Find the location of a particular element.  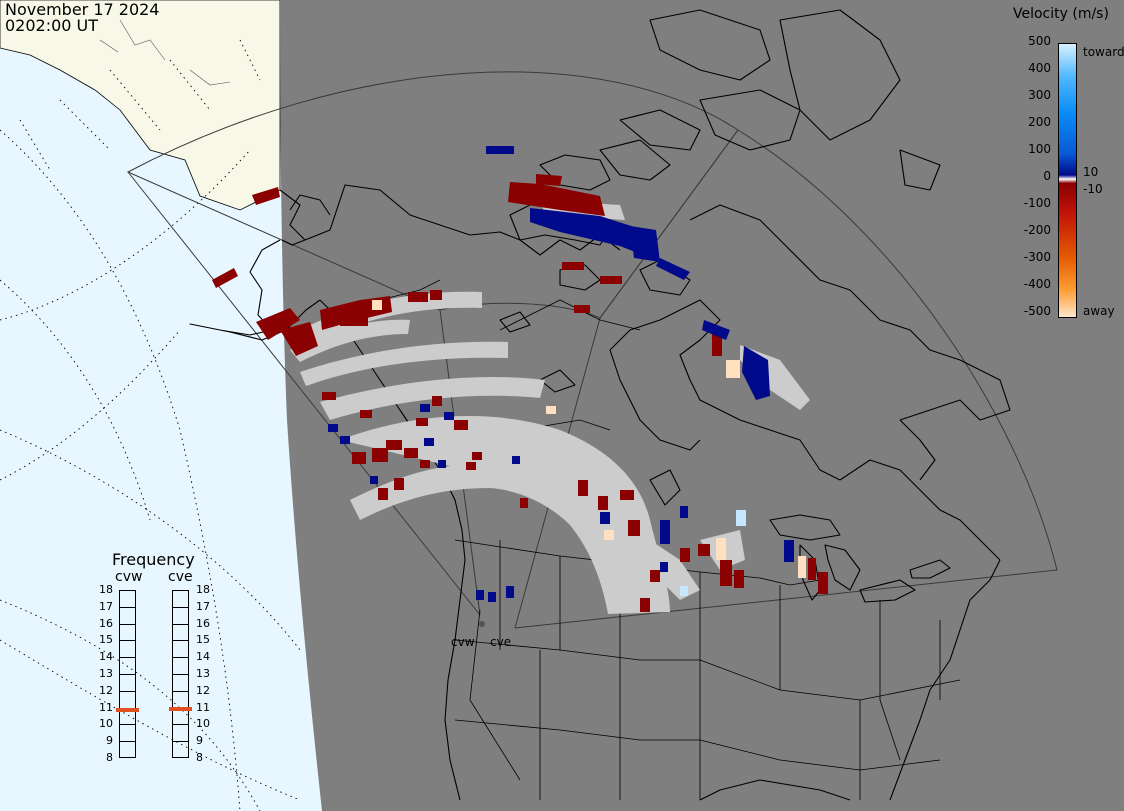

freq-marker-cvw is located at coordinates (127, 710).